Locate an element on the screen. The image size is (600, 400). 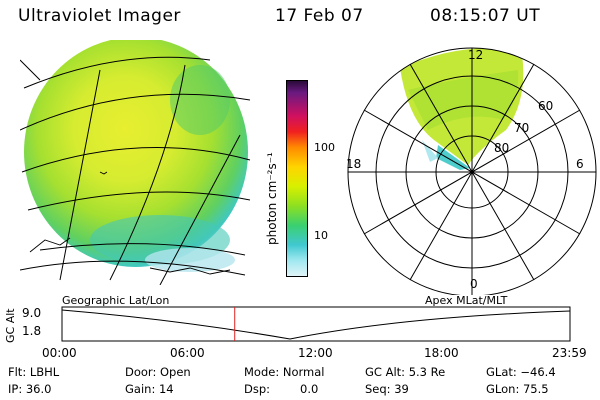
lat-label-60: 60 is located at coordinates (545, 106).